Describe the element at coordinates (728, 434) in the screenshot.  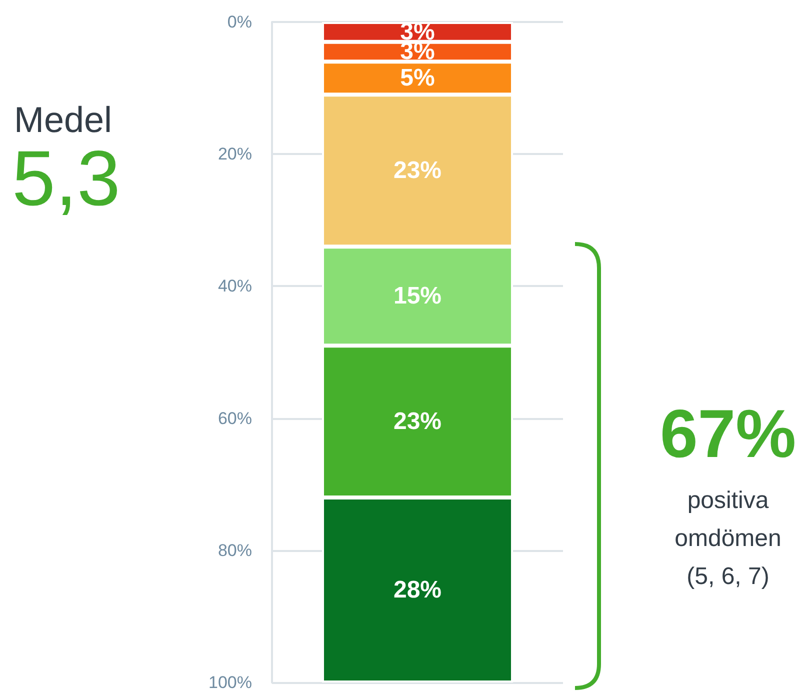
I see `text: 67%` at that location.